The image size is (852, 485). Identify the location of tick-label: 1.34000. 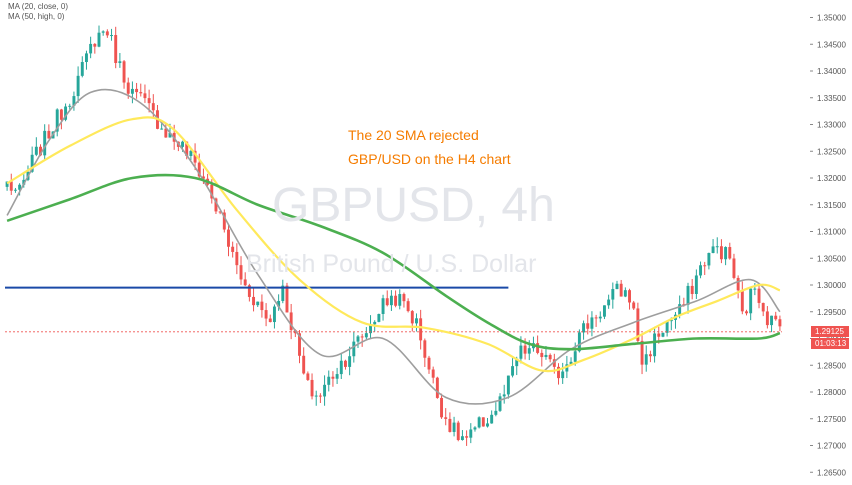
(831, 71).